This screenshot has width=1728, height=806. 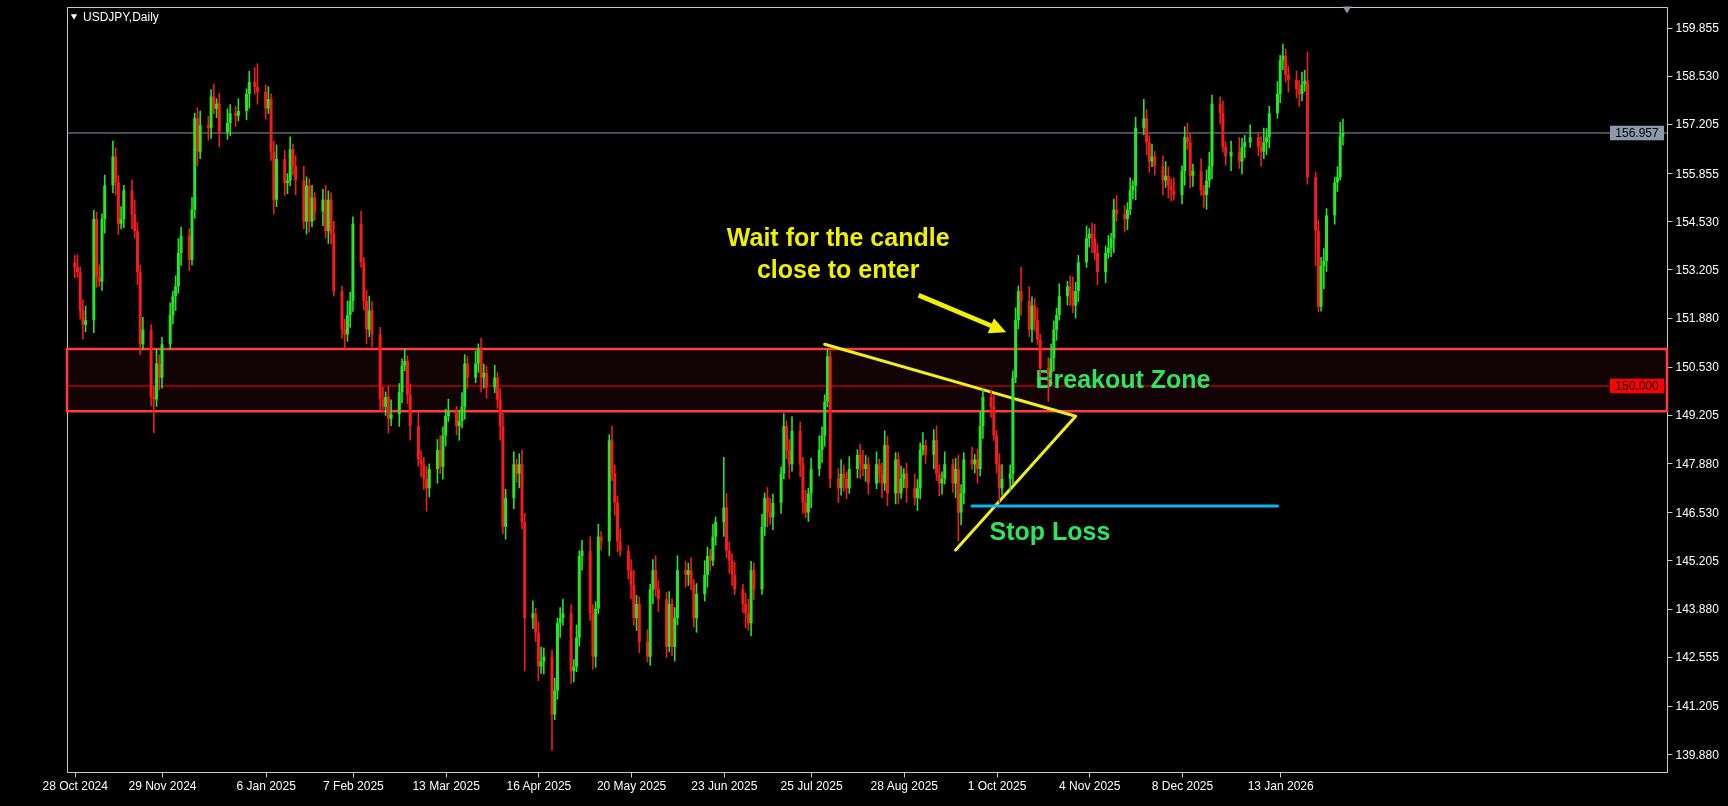 What do you see at coordinates (162, 785) in the screenshot?
I see `x-tick-label: 29 Nov 2024` at bounding box center [162, 785].